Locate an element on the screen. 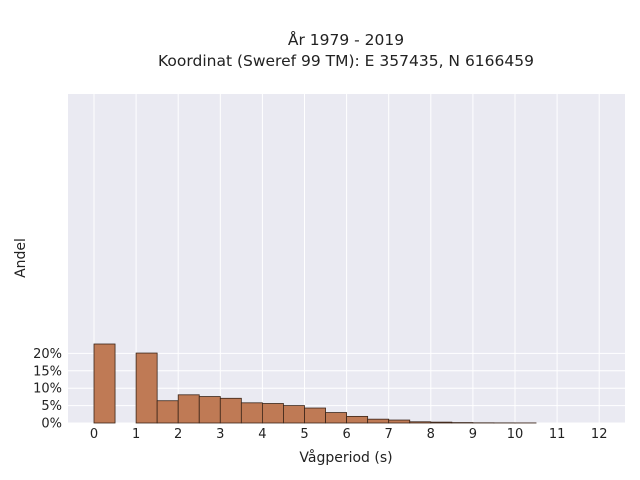 This screenshot has height=480, width=640. x-tick-label: 7 is located at coordinates (389, 434).